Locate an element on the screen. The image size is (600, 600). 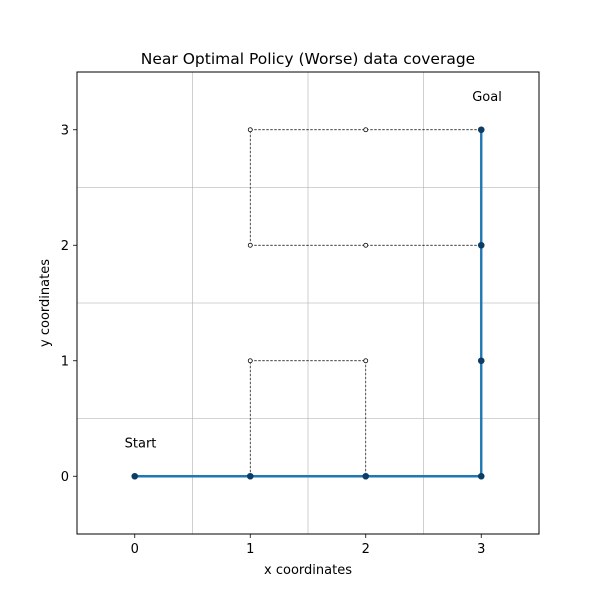
y-tick-label: 2 is located at coordinates (65, 246).